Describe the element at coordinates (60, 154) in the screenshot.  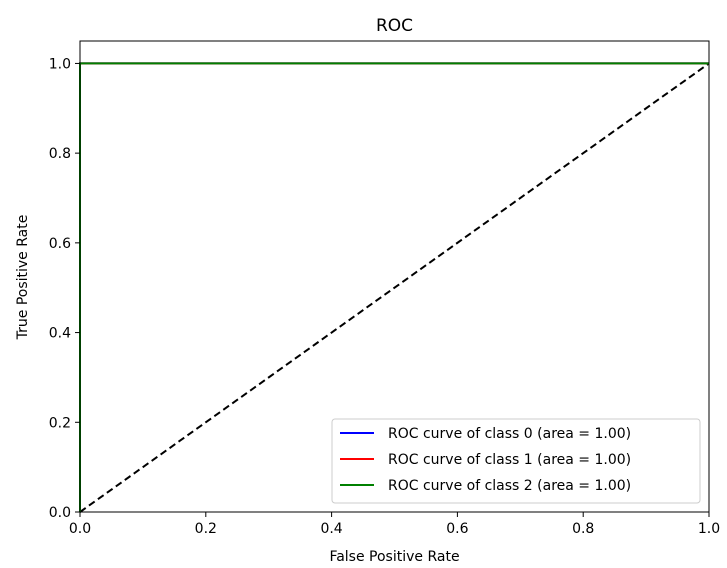
I see `y-tick-label: 0.8` at that location.